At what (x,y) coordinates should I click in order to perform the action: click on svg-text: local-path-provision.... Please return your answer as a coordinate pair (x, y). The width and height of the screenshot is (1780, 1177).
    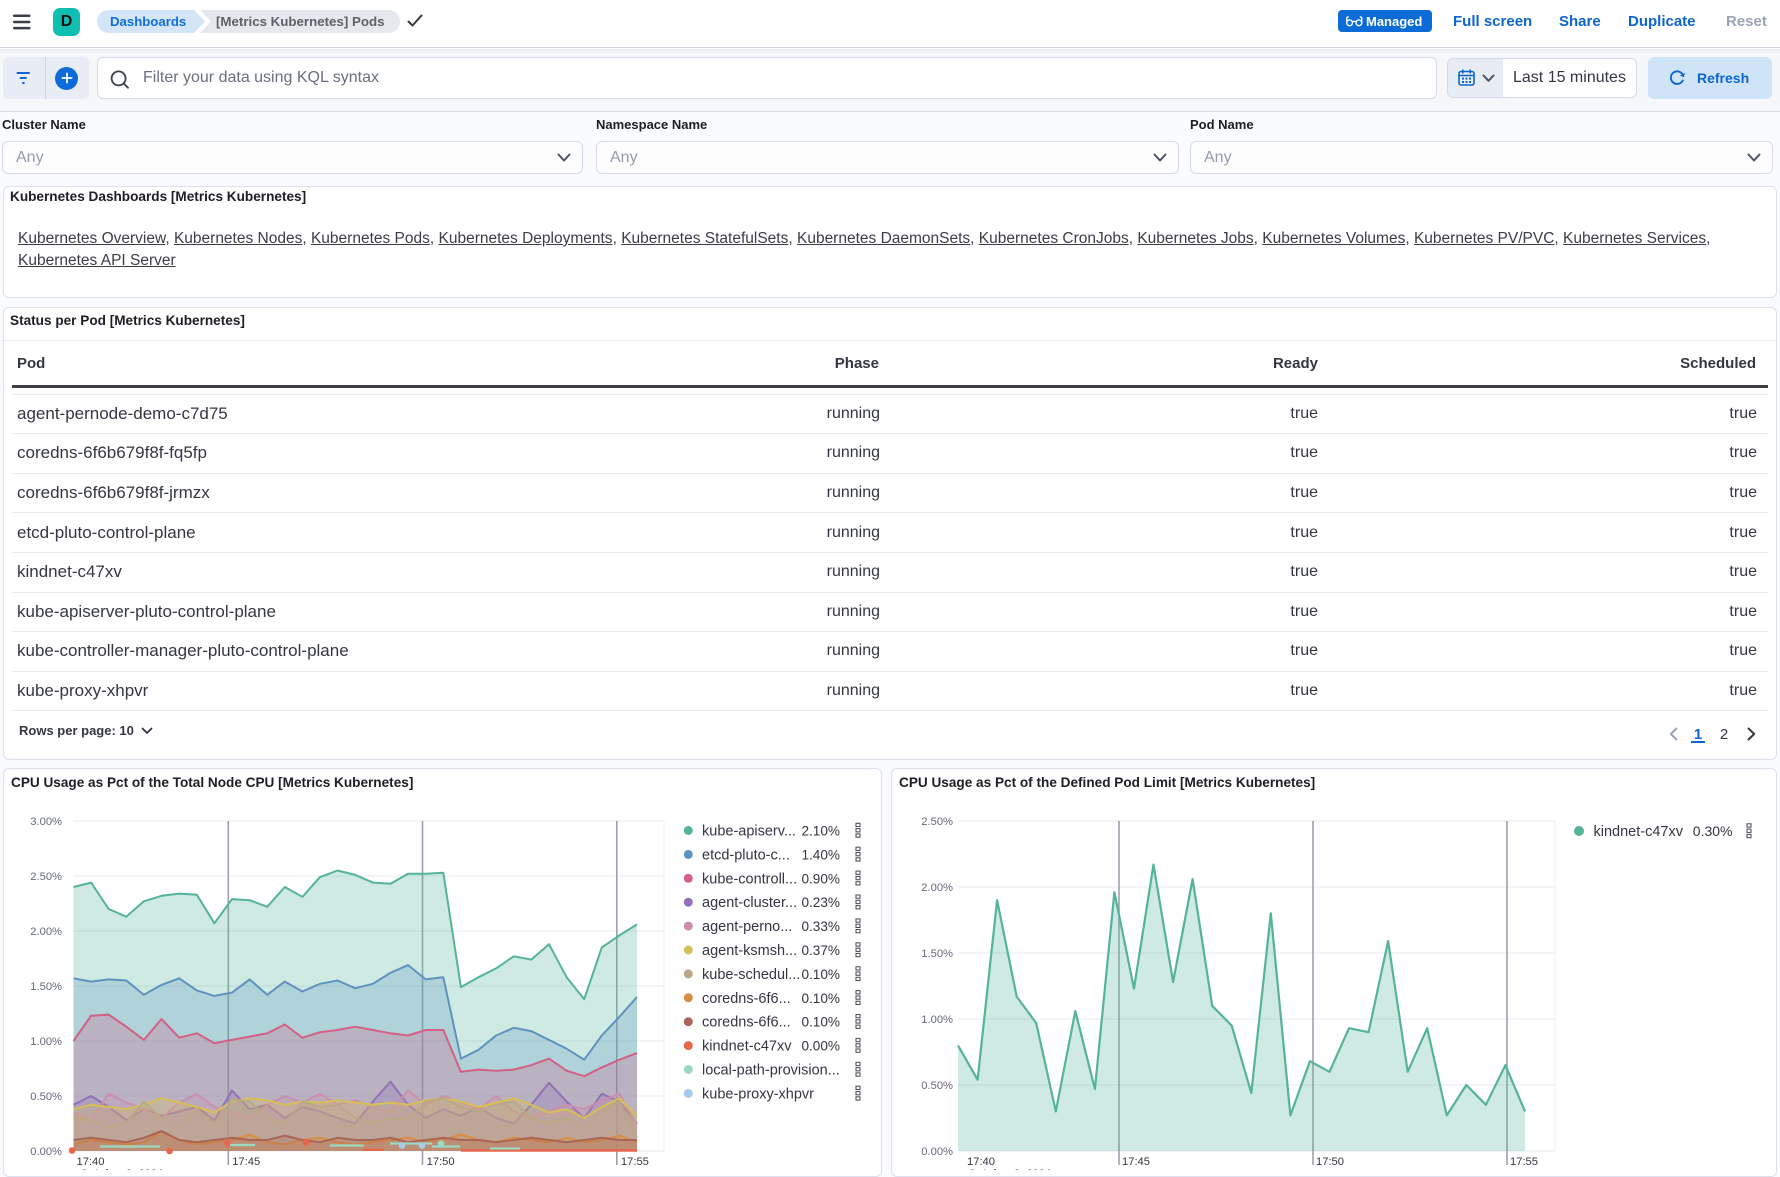
    Looking at the image, I should click on (771, 1071).